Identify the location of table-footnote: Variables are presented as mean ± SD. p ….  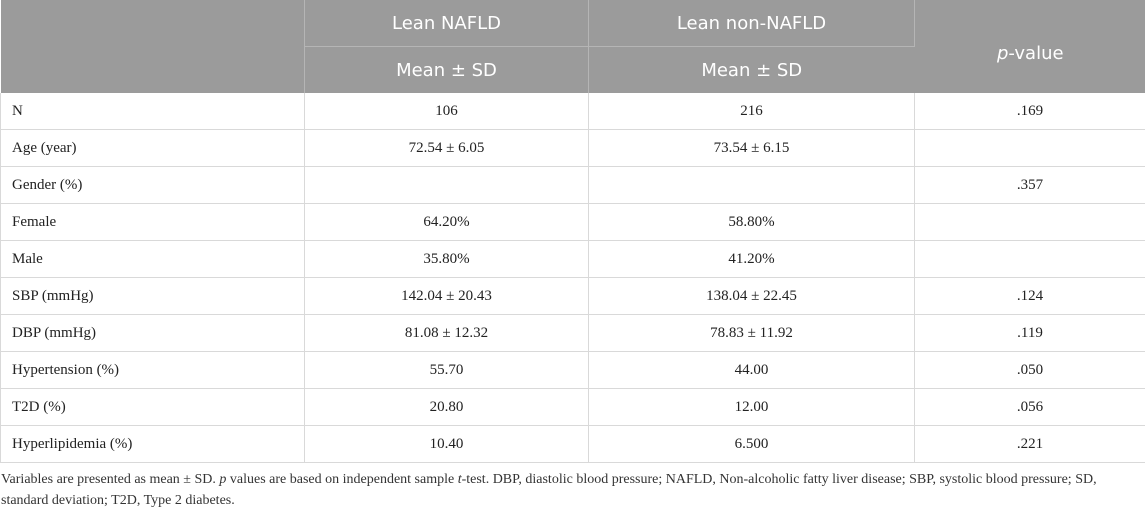
(571, 490).